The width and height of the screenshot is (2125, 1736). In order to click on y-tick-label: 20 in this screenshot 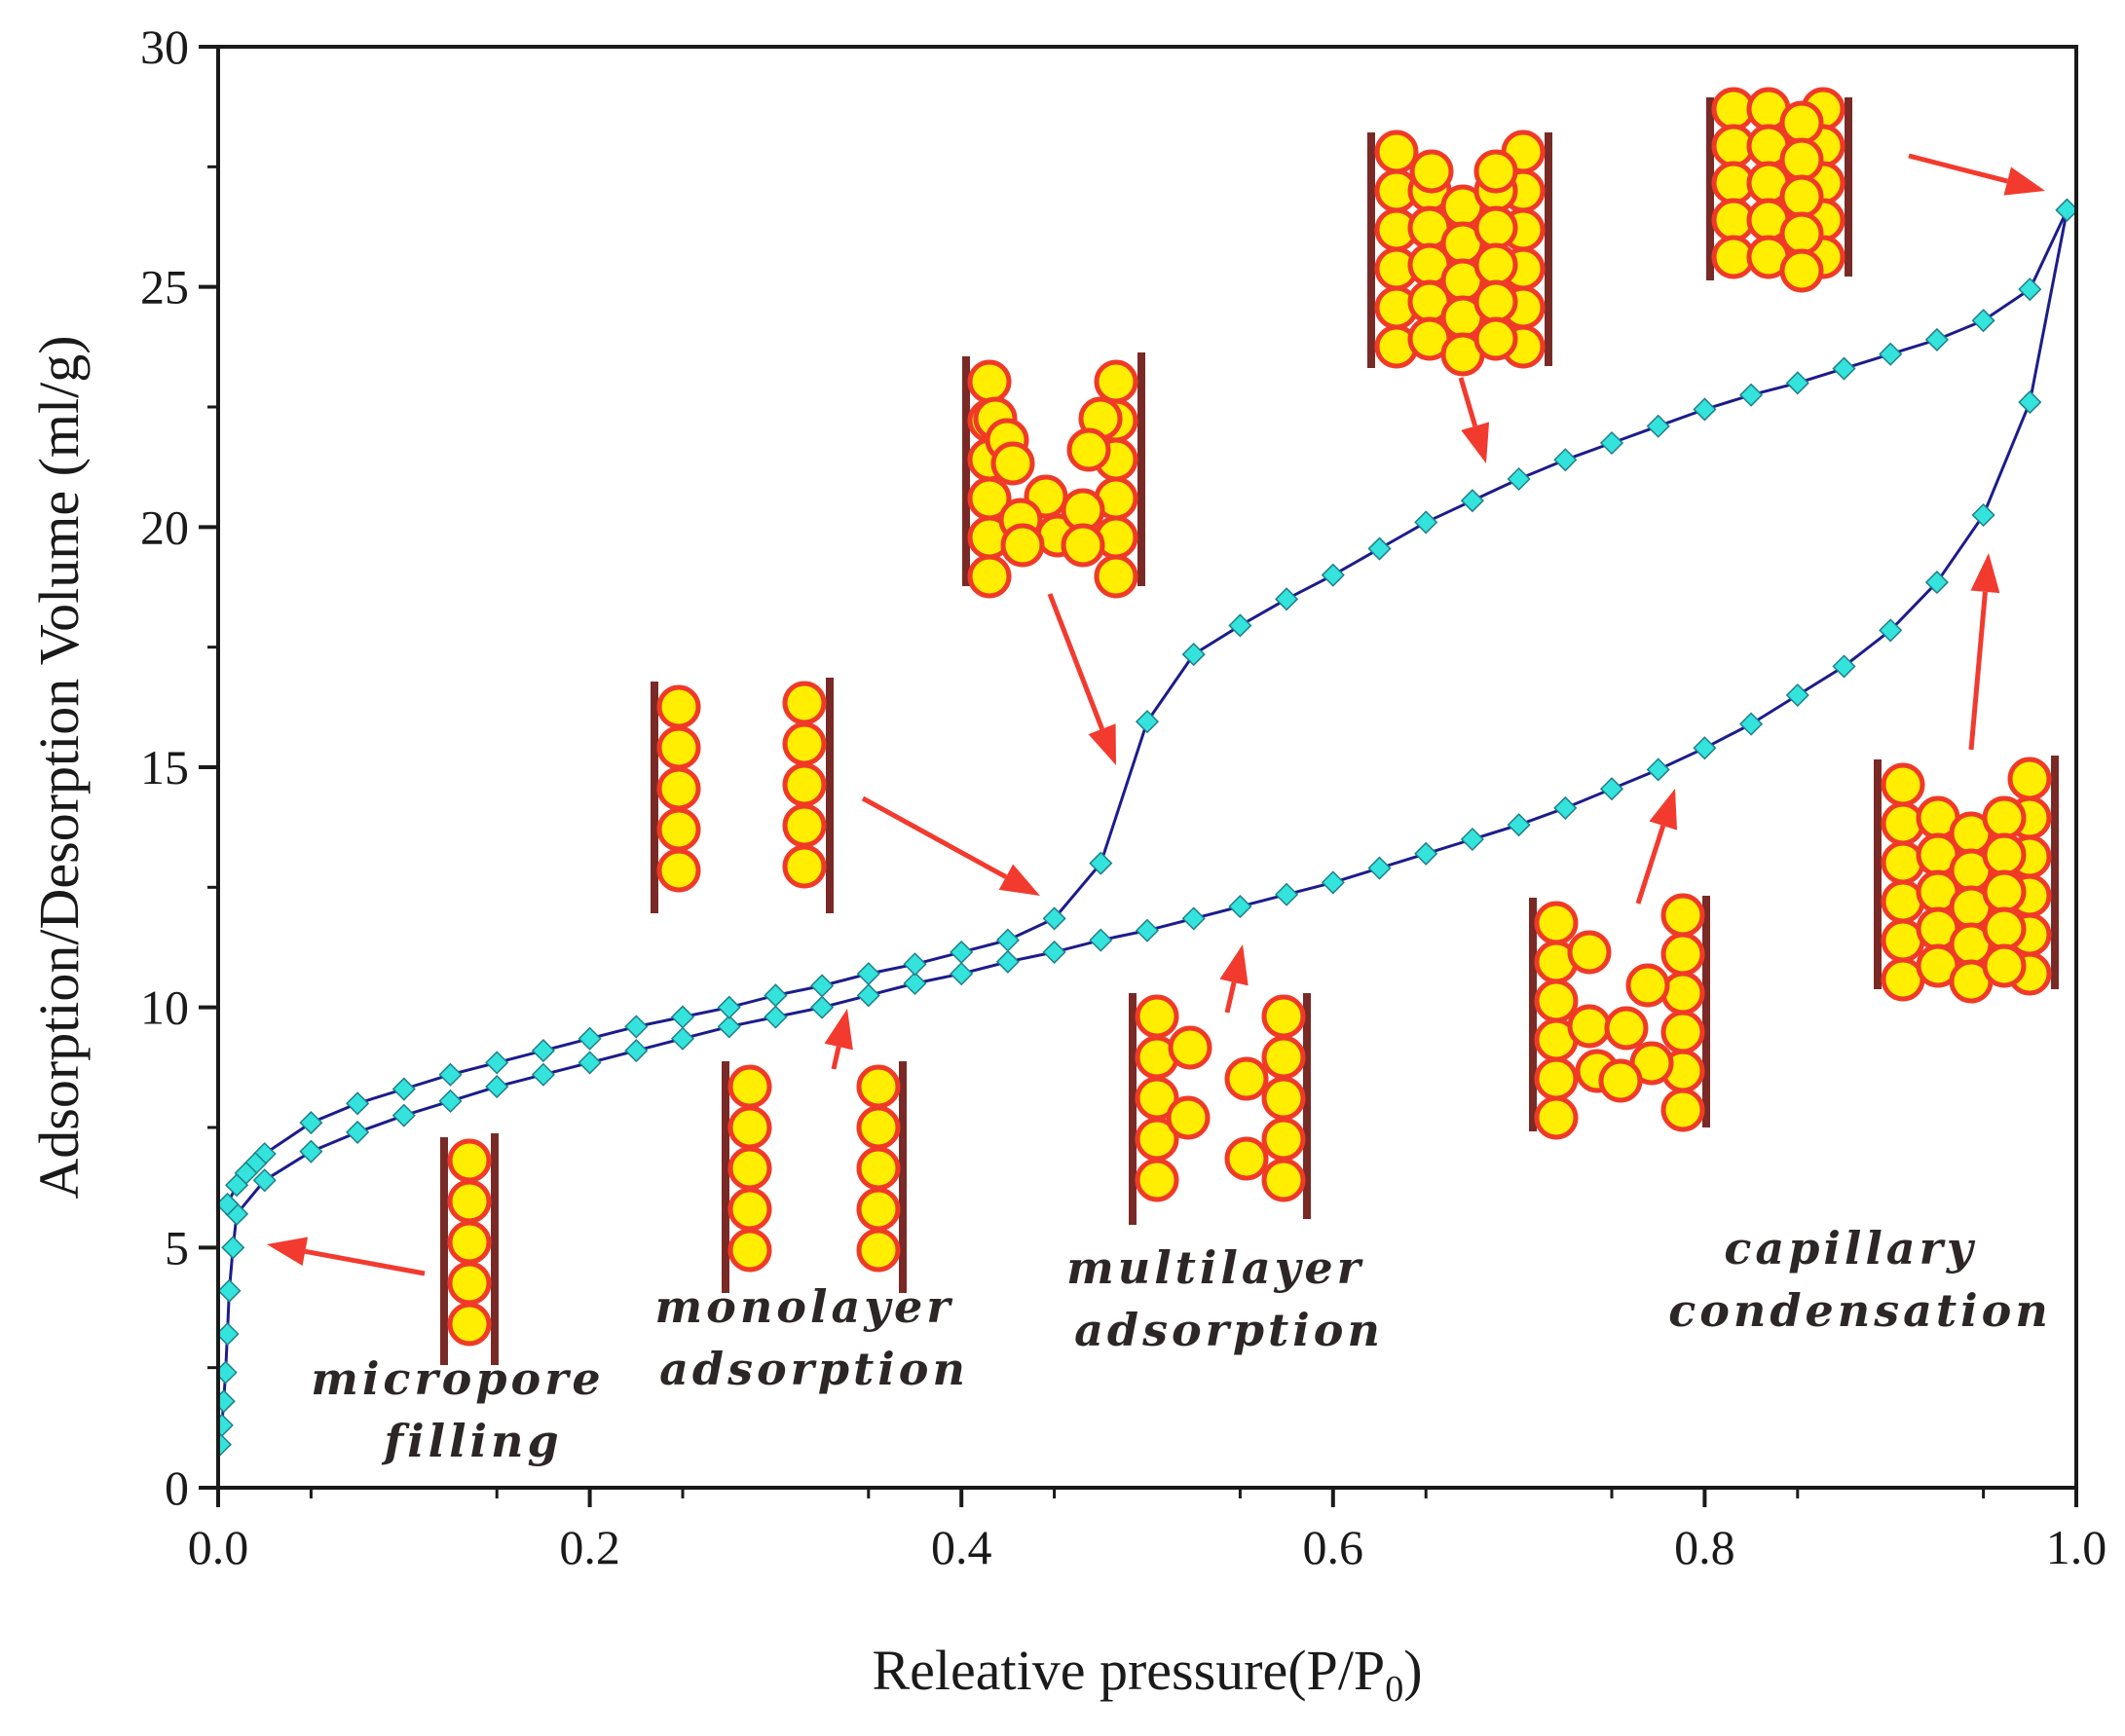, I will do `click(164, 526)`.